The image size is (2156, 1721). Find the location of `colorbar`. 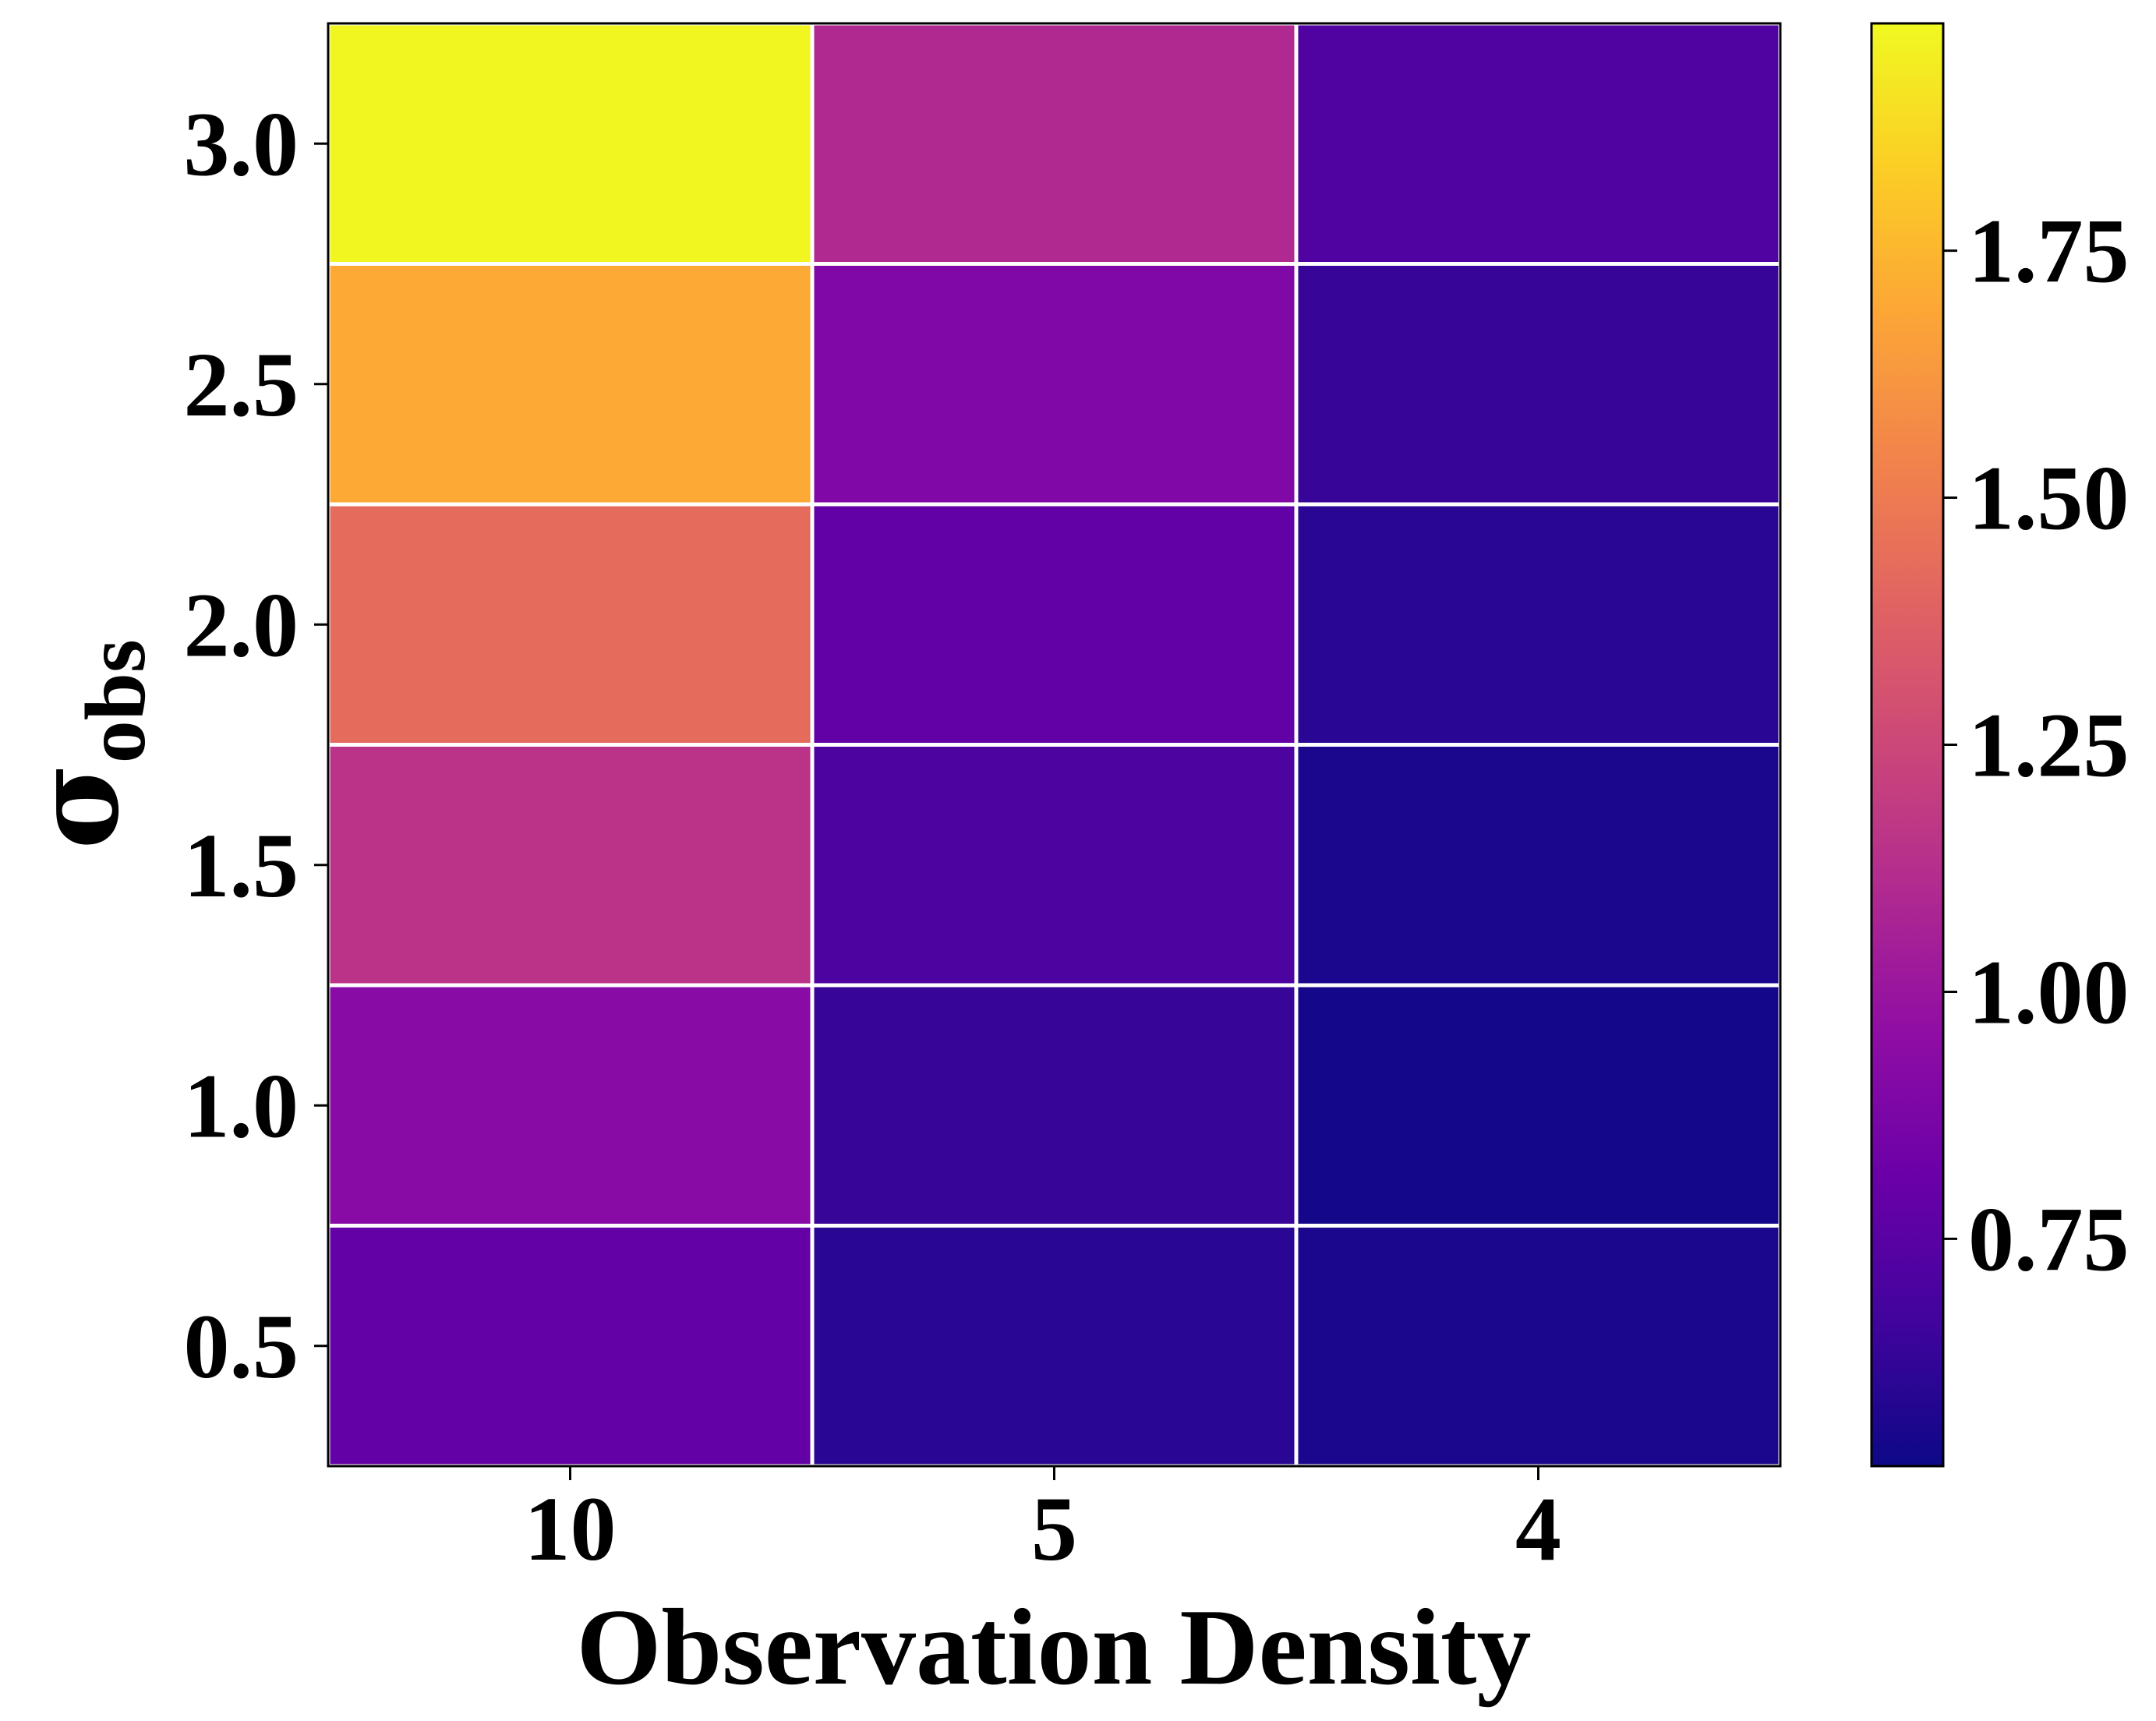

colorbar is located at coordinates (1908, 745).